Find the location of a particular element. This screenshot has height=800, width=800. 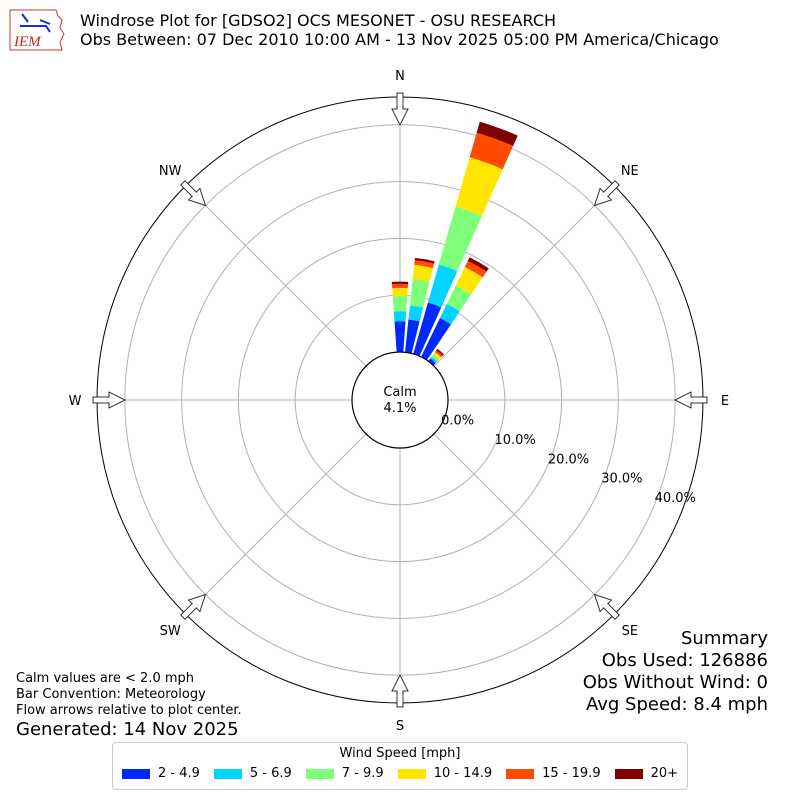

radial-tick-label: 10.0% is located at coordinates (514, 440).